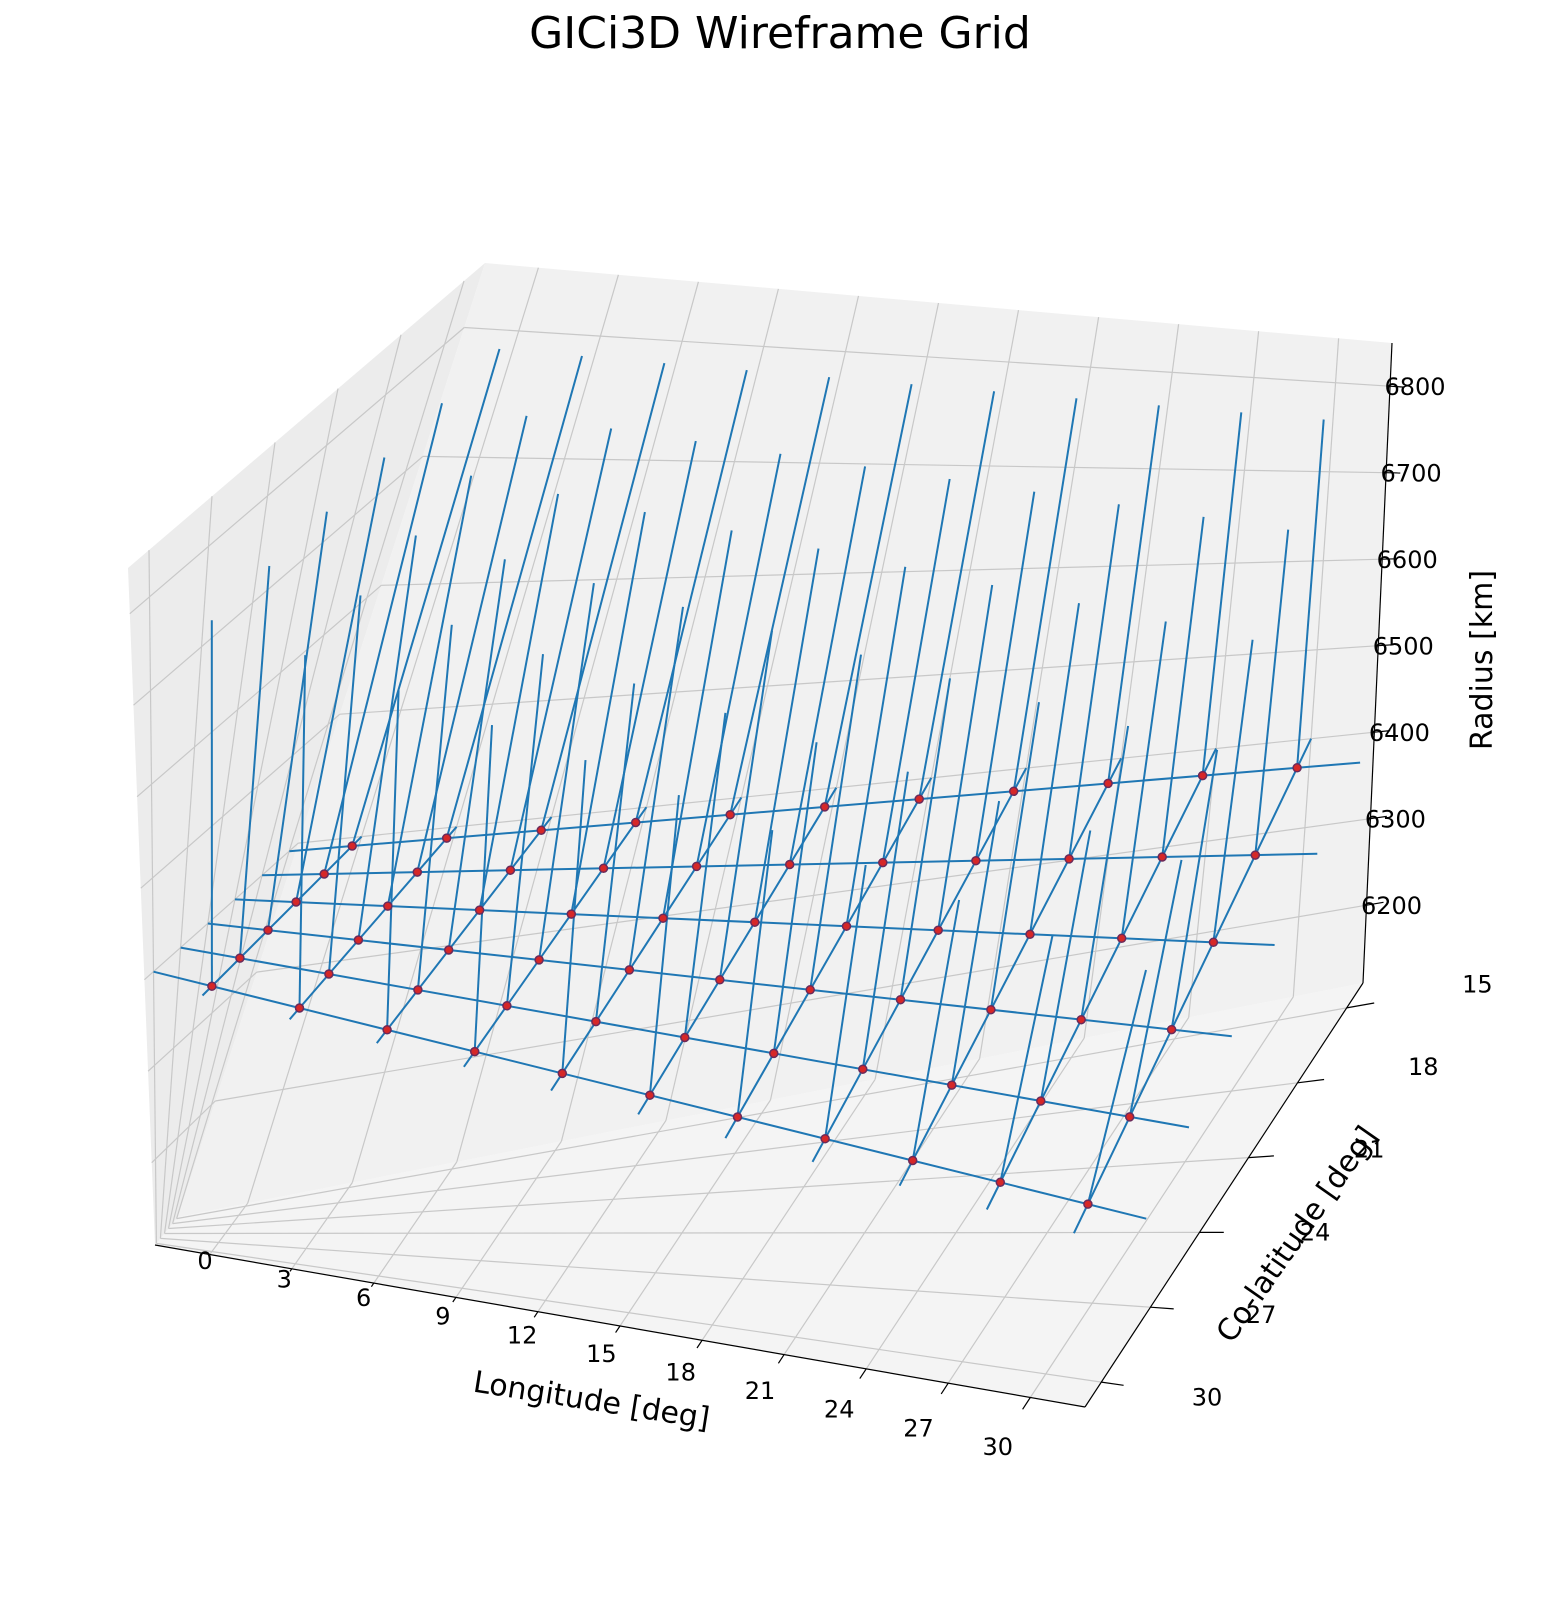  What do you see at coordinates (1391, 906) in the screenshot?
I see `z-tick-label: 6200` at bounding box center [1391, 906].